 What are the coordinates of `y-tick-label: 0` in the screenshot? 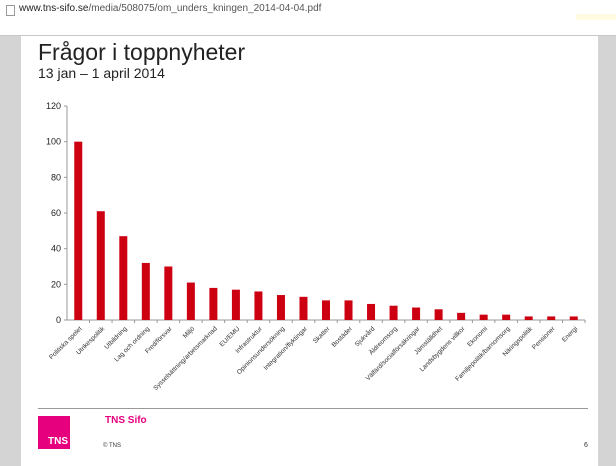 It's located at (58, 320).